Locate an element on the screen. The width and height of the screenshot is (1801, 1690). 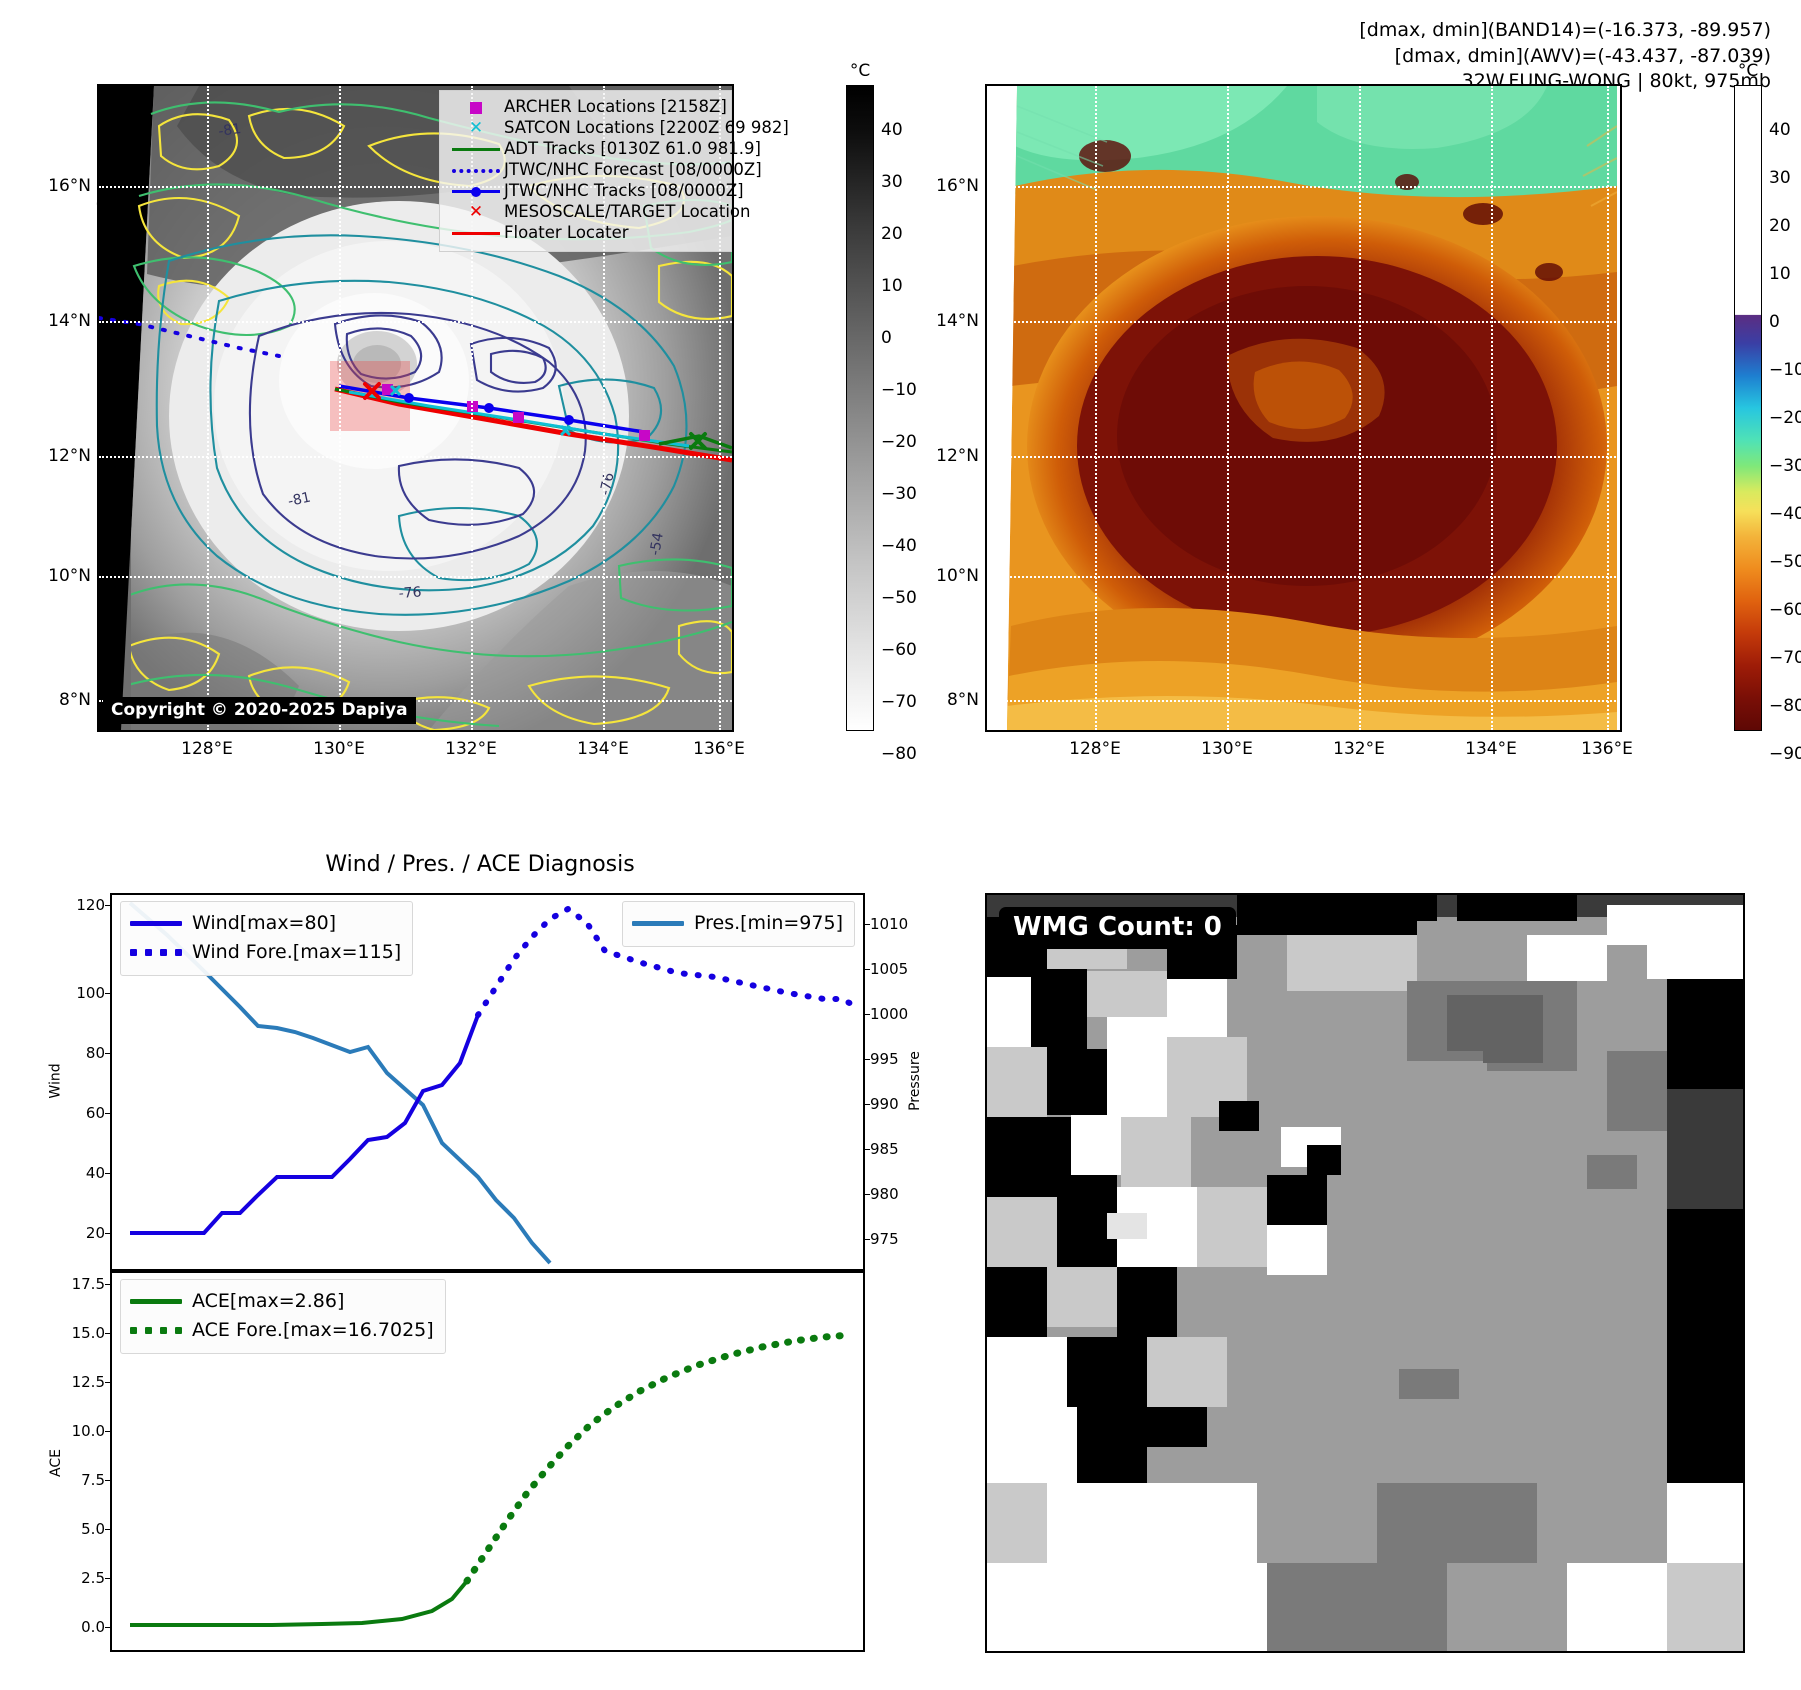
band14-lon-tick-1: 130°E is located at coordinates (339, 749).